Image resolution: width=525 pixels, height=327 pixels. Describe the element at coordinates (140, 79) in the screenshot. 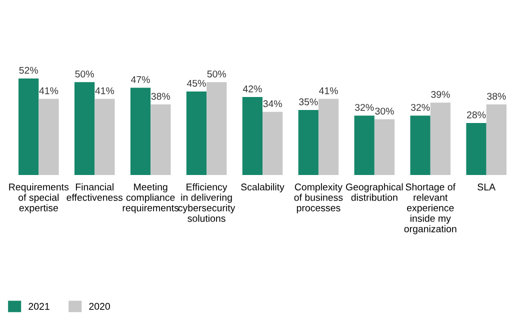

I see `data-label: 47%` at that location.